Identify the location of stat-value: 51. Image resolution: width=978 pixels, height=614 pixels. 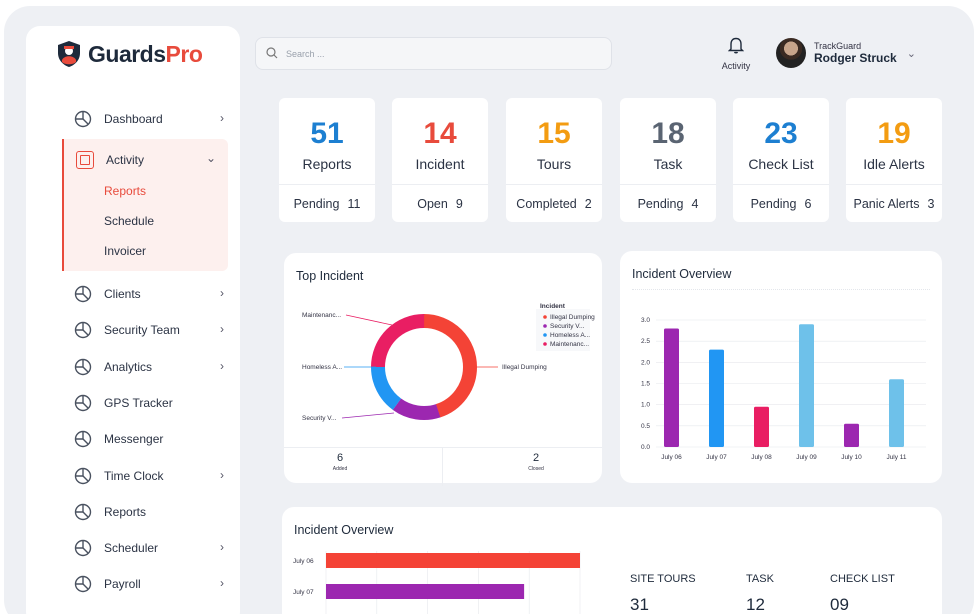
(327, 133).